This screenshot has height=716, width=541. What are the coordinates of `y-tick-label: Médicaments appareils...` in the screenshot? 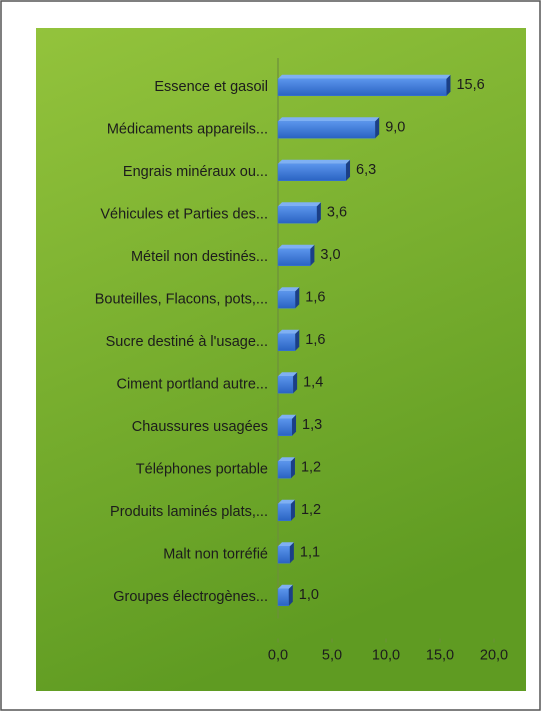 It's located at (187, 130).